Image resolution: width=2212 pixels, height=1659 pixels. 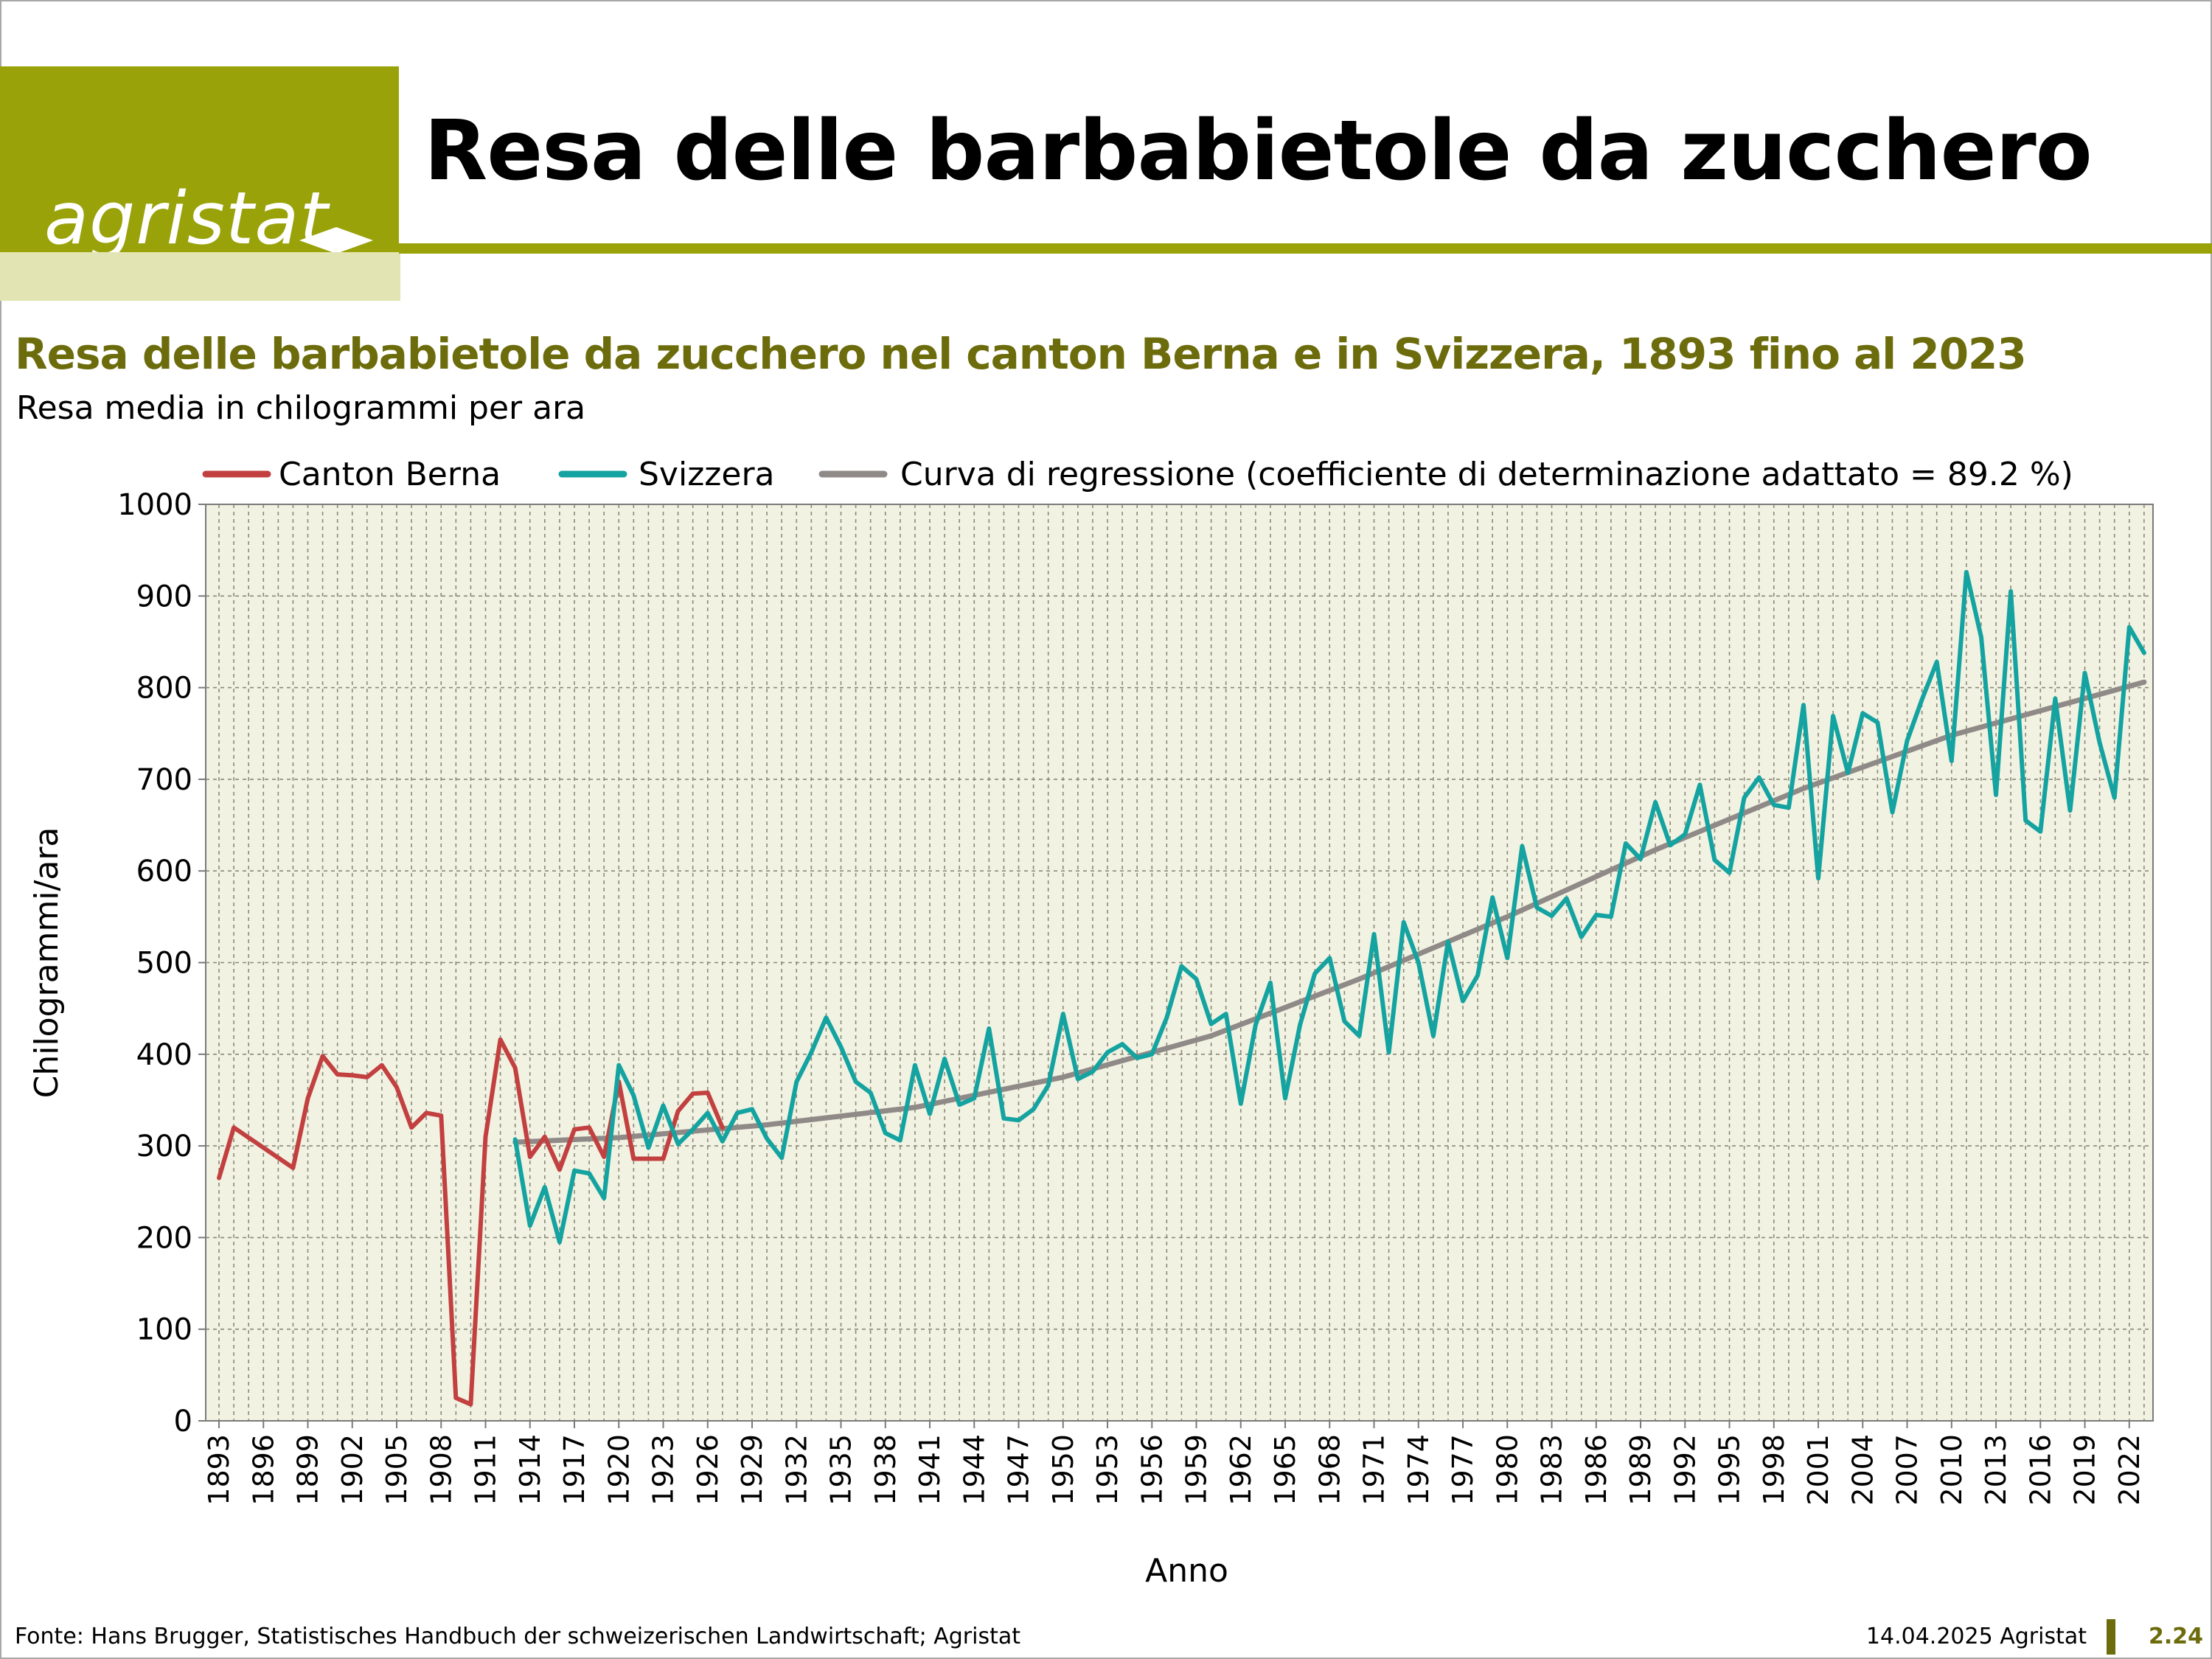 I want to click on x-tick-label: 2001, so click(x=1818, y=1470).